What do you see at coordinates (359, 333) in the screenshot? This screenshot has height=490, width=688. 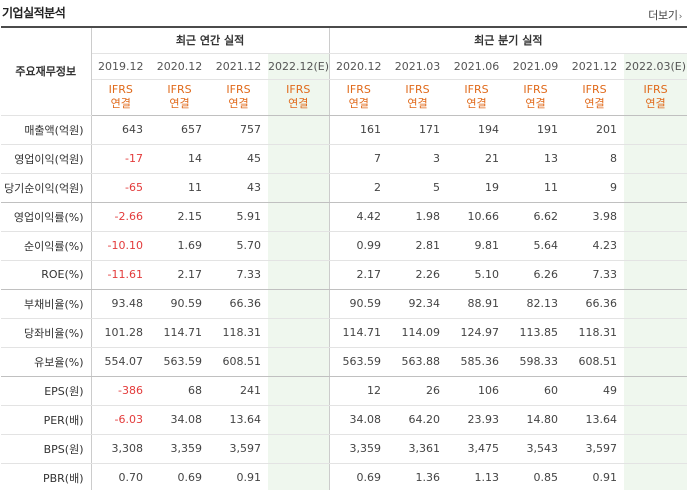 I see `quarter-value-cell: 114.71` at bounding box center [359, 333].